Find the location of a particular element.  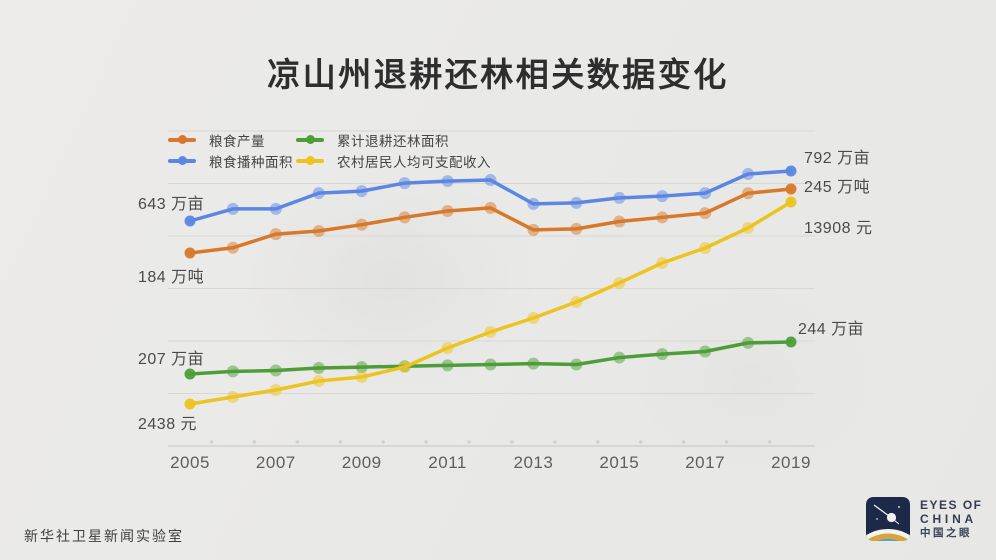

satellite-emblem-icon is located at coordinates (888, 519).